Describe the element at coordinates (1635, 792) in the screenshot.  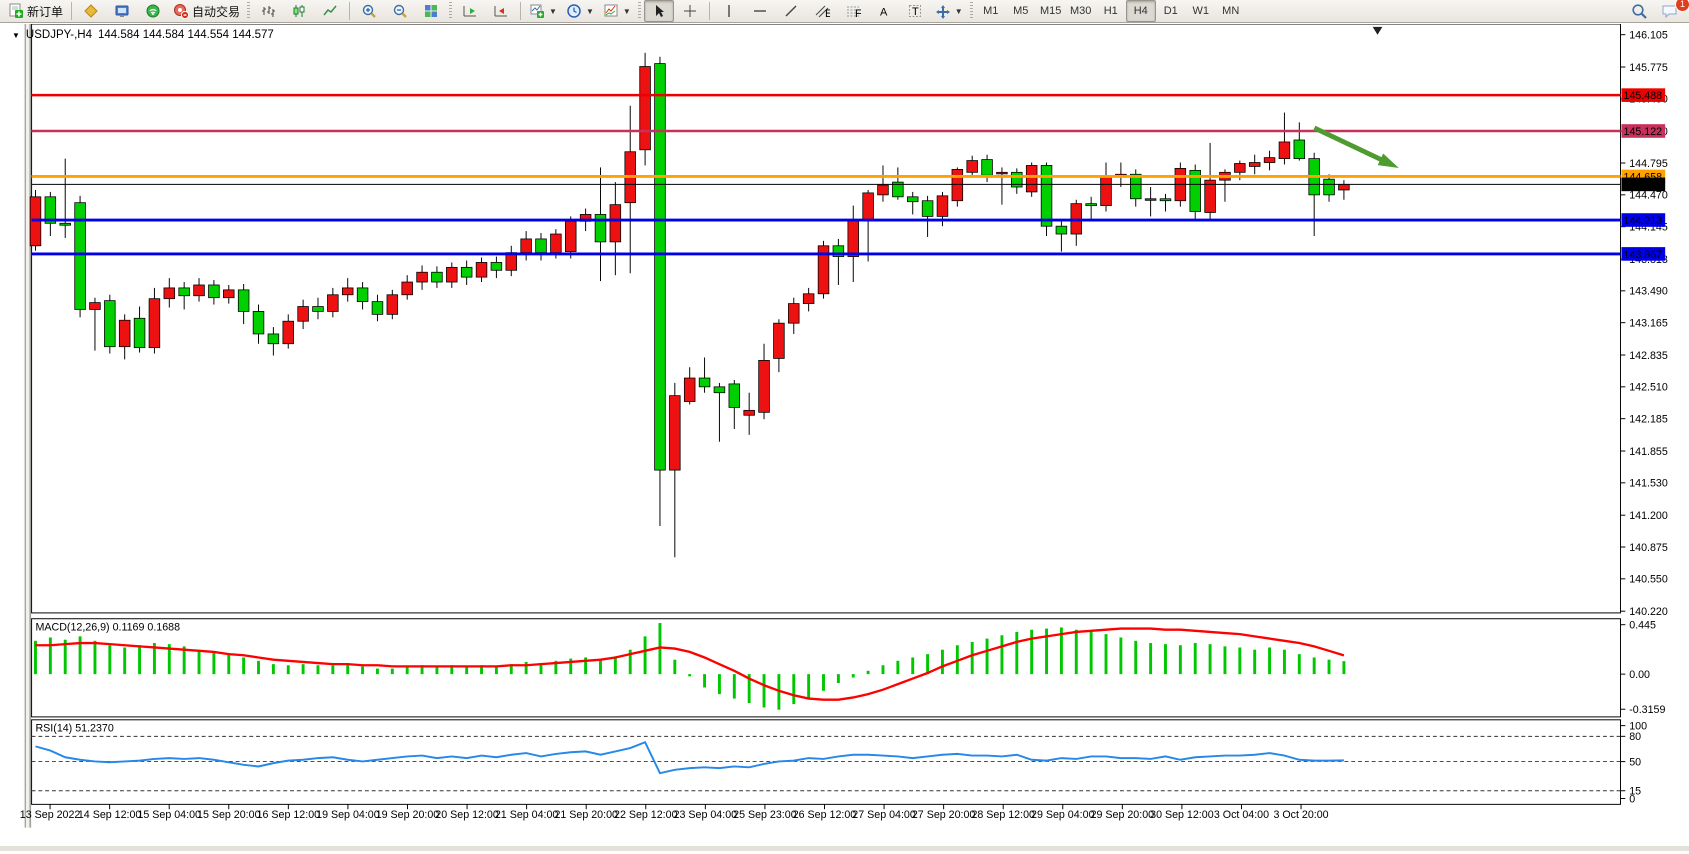
I see `rsi-tick: 15` at that location.